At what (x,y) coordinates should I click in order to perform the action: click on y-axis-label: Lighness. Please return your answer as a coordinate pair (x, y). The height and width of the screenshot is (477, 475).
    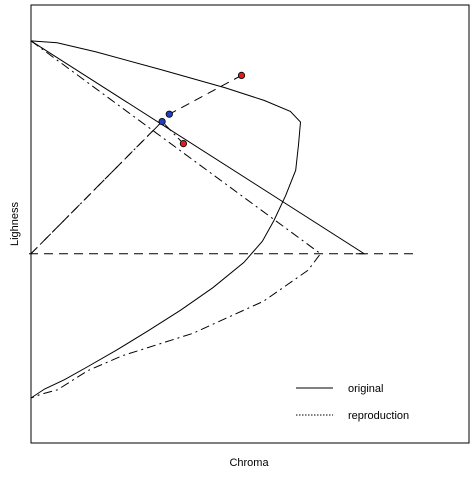
    Looking at the image, I should click on (15, 223).